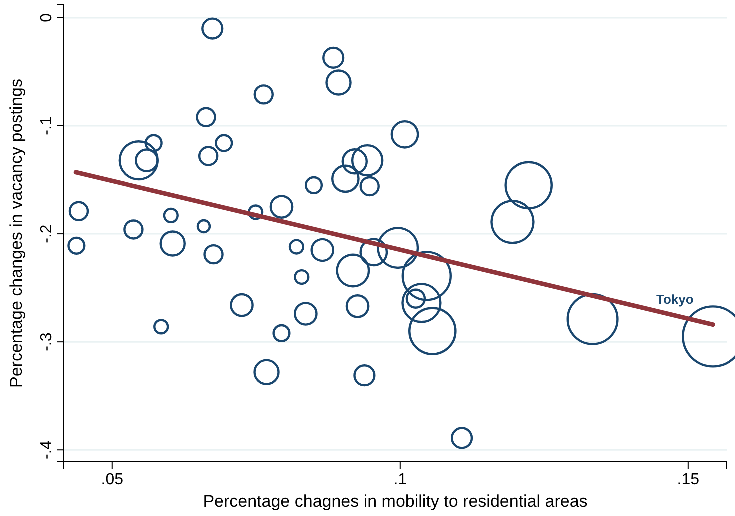 The height and width of the screenshot is (516, 735). I want to click on annotation: Tokyo, so click(675, 300).